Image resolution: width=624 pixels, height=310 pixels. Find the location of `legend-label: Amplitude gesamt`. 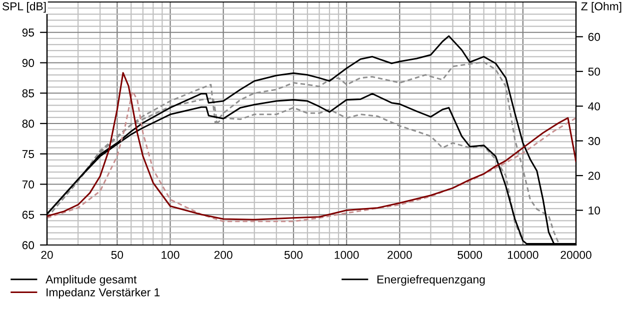

legend-label: Amplitude gesamt is located at coordinates (91, 280).